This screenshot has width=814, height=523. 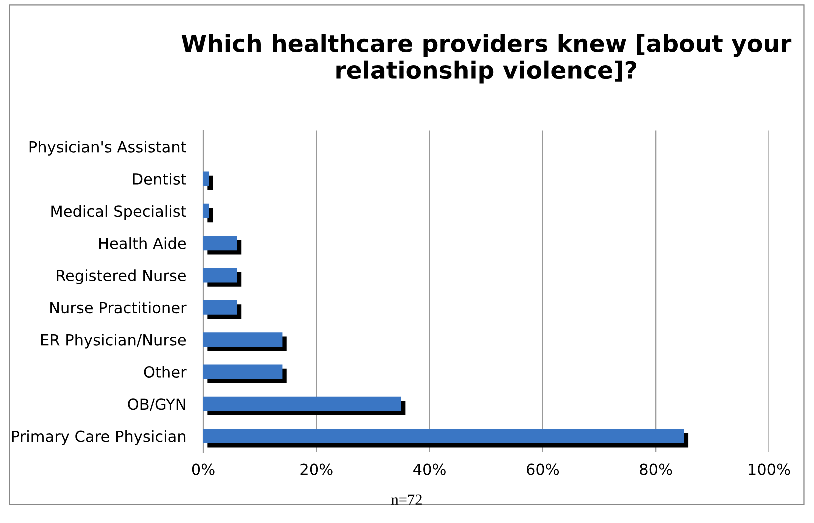 What do you see at coordinates (316, 470) in the screenshot?
I see `x-tick-label: 20%` at bounding box center [316, 470].